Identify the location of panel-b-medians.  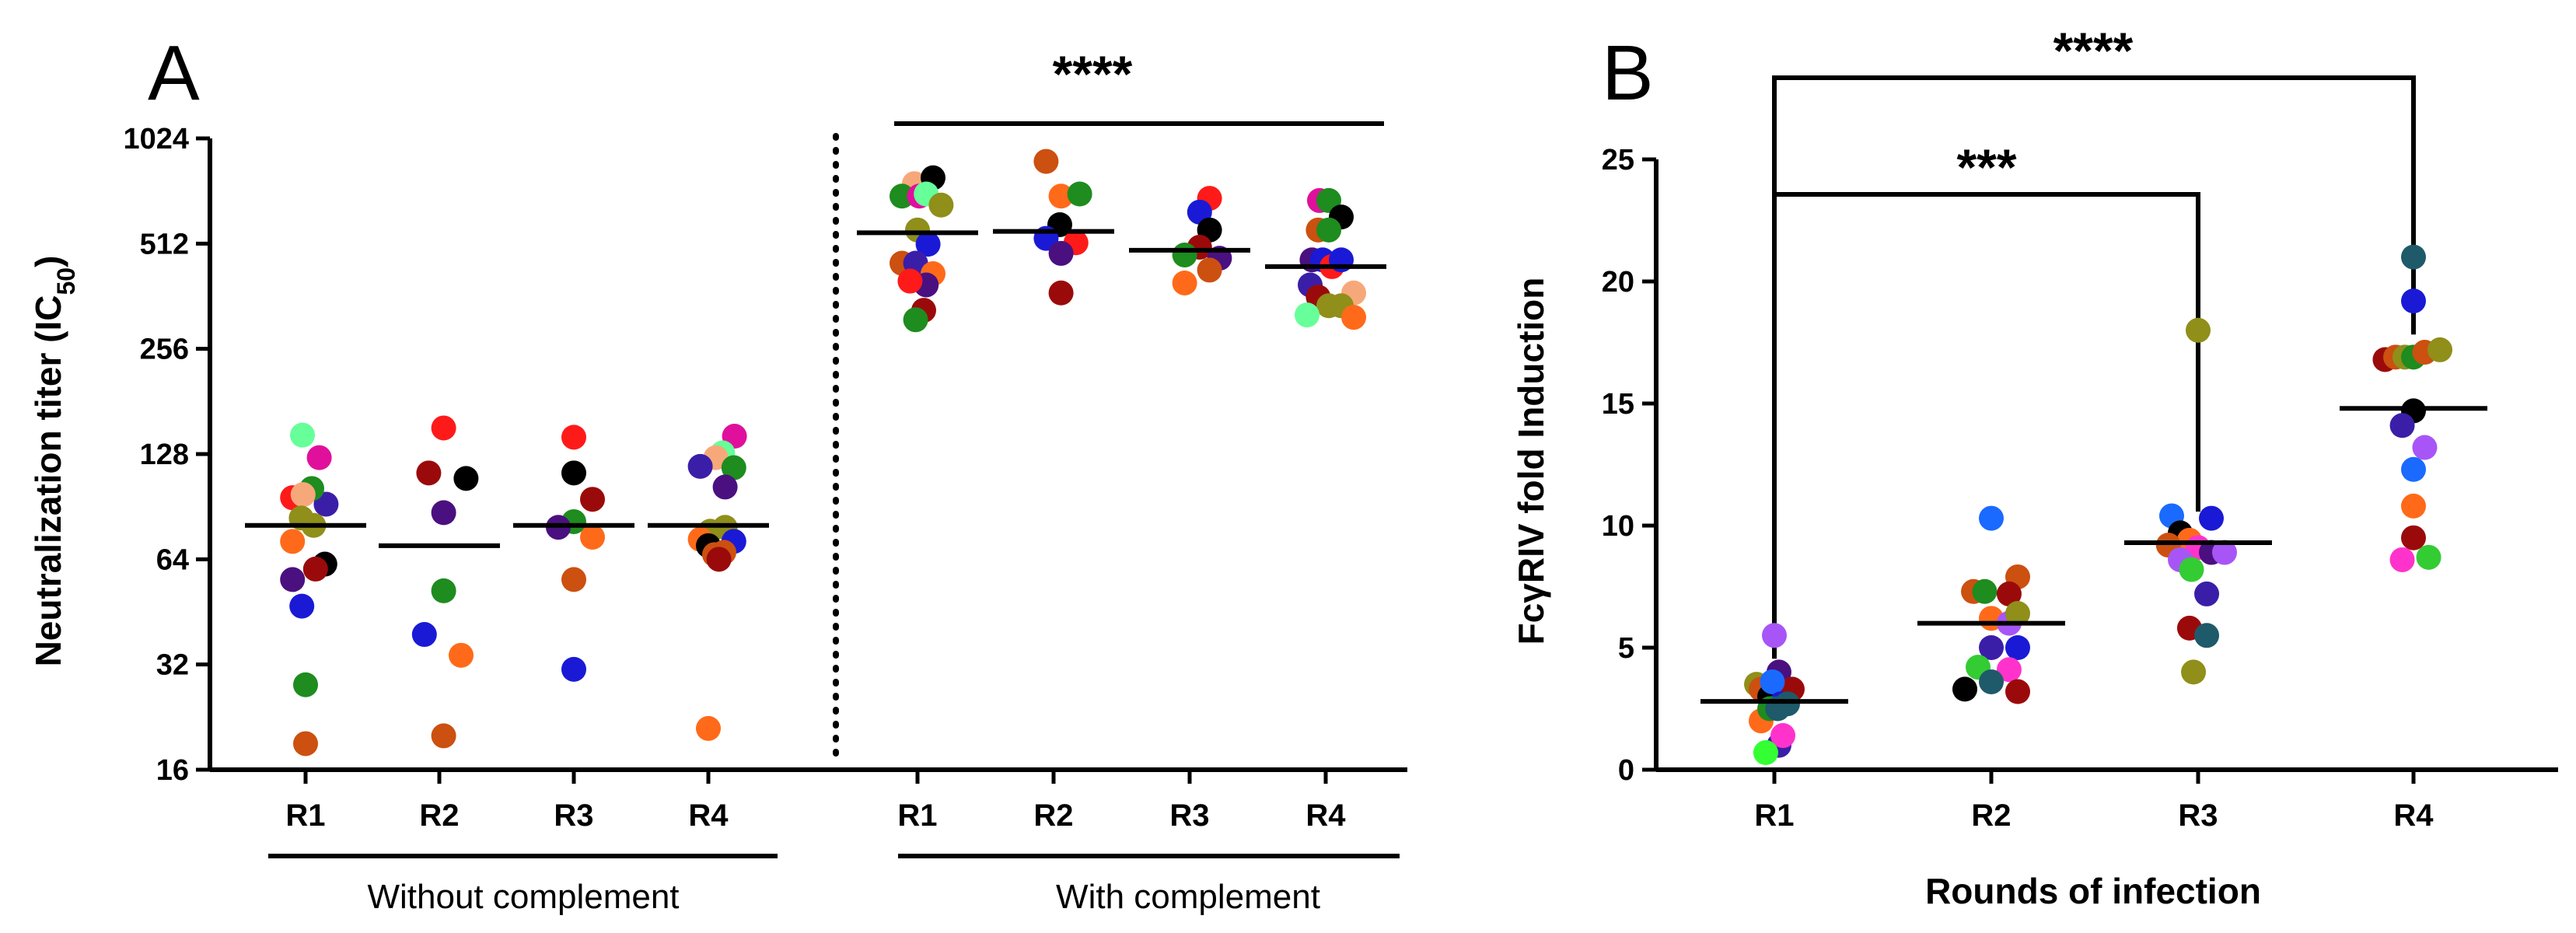
(2093, 555).